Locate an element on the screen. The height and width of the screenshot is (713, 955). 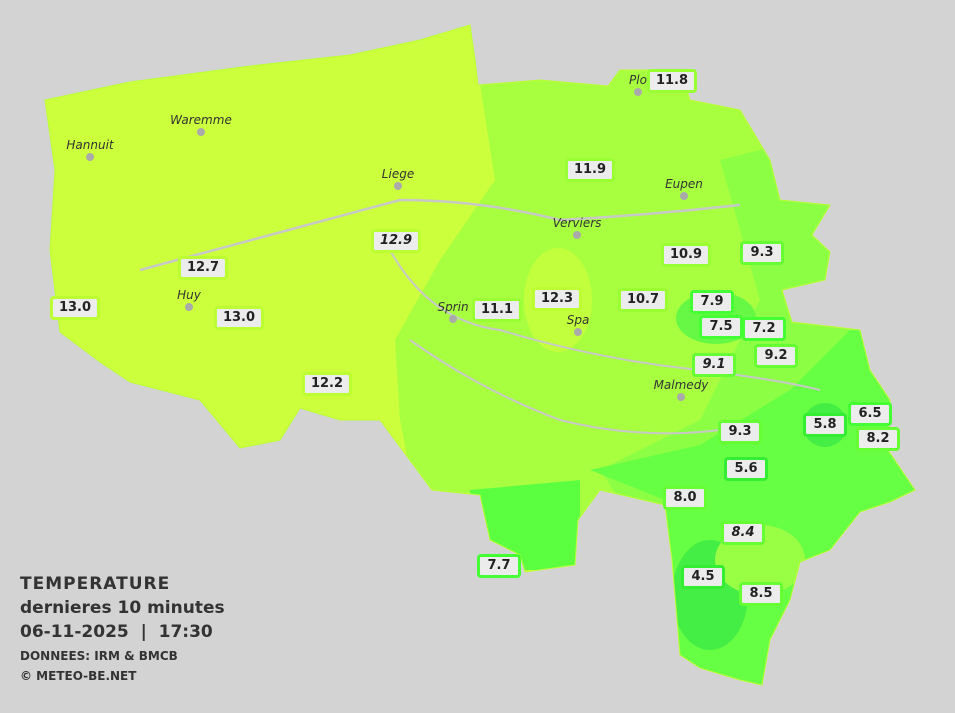
station-temperature-label: 7.7 is located at coordinates (499, 566).